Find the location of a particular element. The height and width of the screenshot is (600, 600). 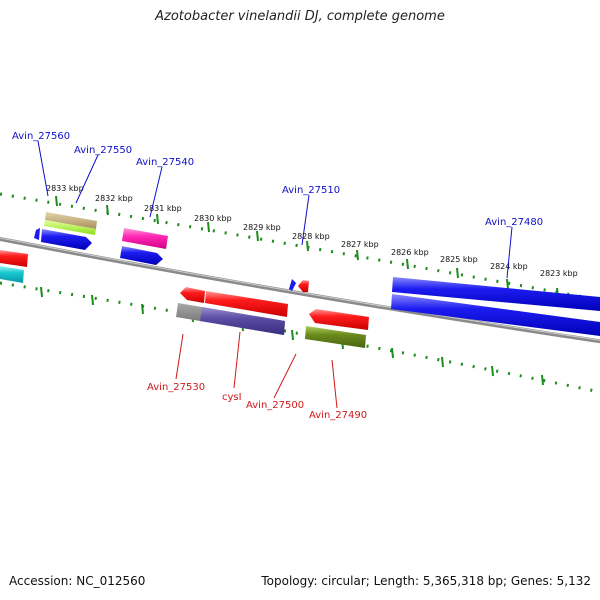

tick-label: 2828 kbp is located at coordinates (311, 236).